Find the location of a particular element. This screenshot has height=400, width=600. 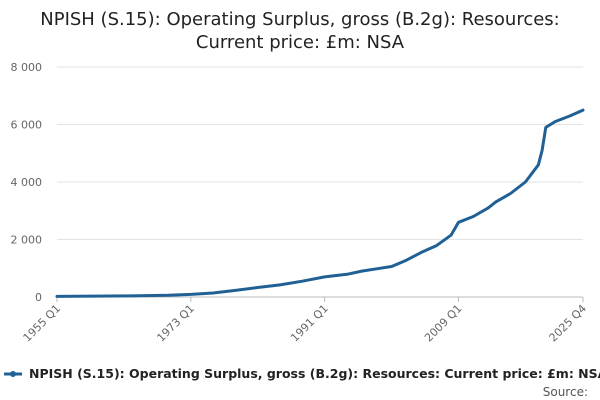

y-tick-label: 8 000 is located at coordinates (27, 67).